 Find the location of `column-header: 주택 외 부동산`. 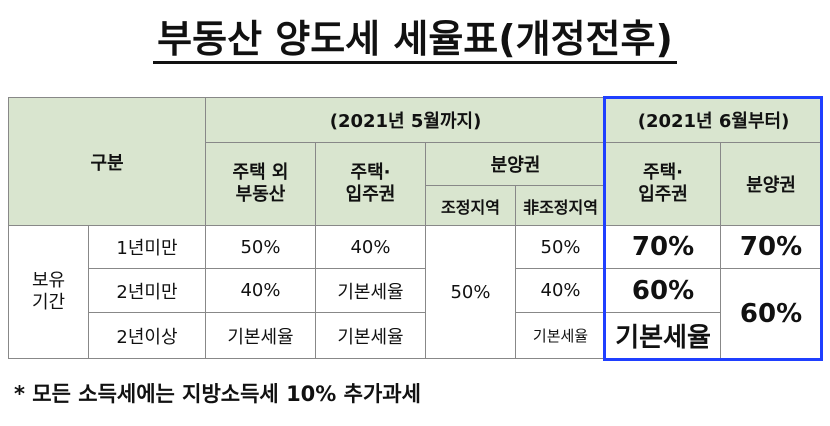

column-header: 주택 외 부동산 is located at coordinates (260, 184).